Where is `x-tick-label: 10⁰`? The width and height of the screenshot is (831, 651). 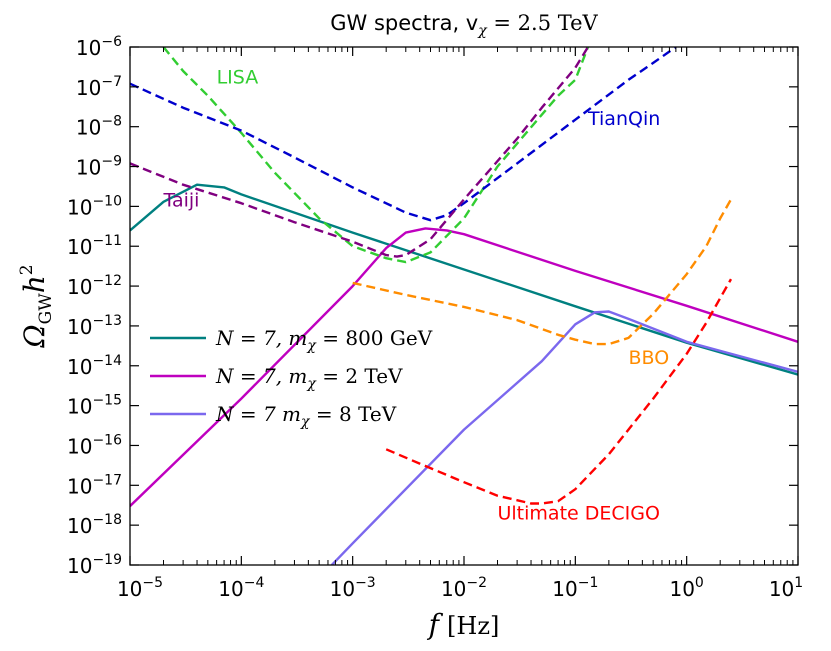
x-tick-label: 10⁰ is located at coordinates (686, 588).